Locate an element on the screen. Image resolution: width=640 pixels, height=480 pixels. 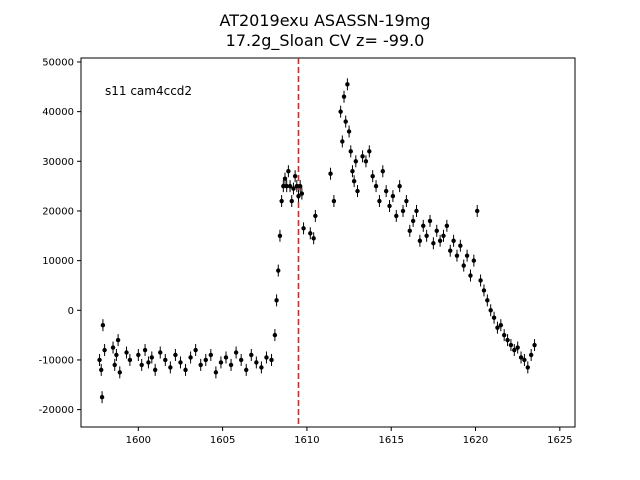
chart-title-line-2: 17.2g_Sloan CV z= -99.0 is located at coordinates (325, 41).